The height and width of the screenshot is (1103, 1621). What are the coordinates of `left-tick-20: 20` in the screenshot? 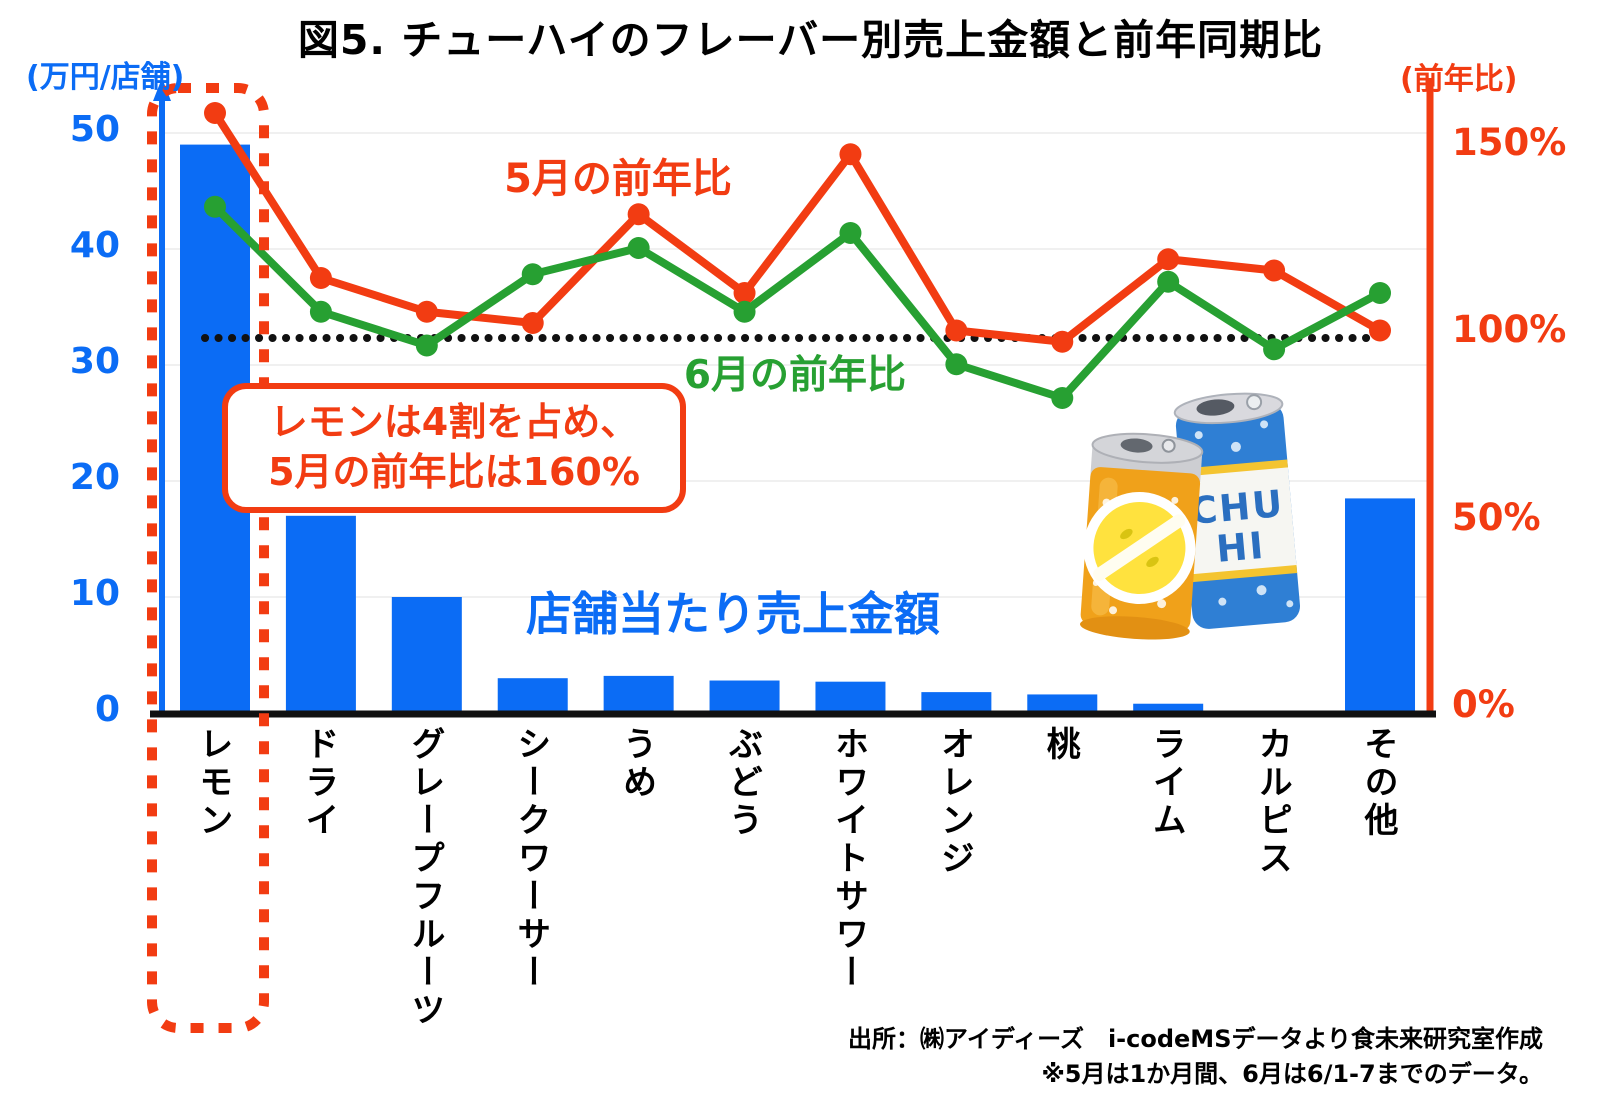 It's located at (94, 477).